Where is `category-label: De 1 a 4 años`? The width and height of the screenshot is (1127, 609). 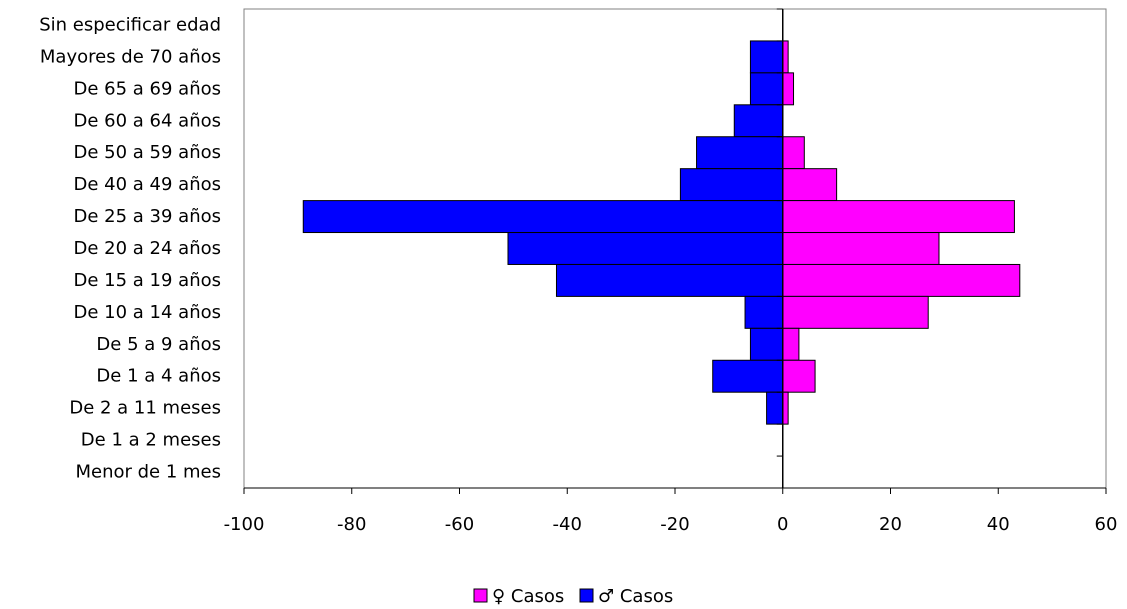 category-label: De 1 a 4 años is located at coordinates (158, 376).